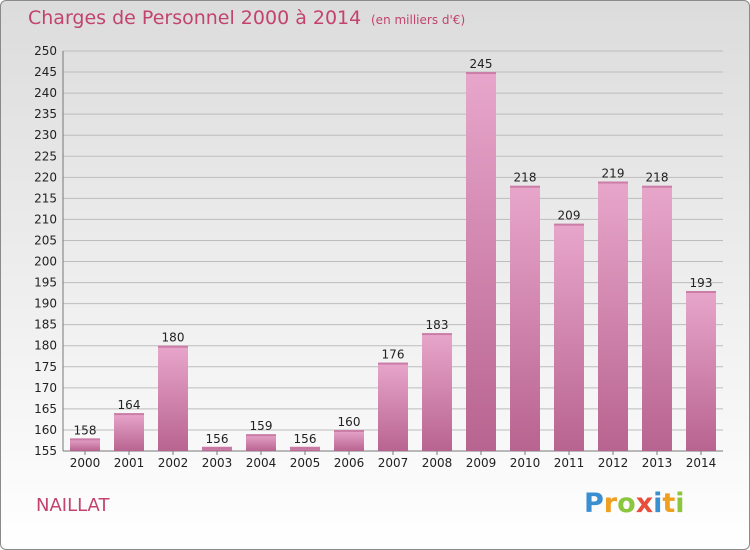 Image resolution: width=750 pixels, height=550 pixels. What do you see at coordinates (305, 463) in the screenshot?
I see `x-tick-label: 2005` at bounding box center [305, 463].